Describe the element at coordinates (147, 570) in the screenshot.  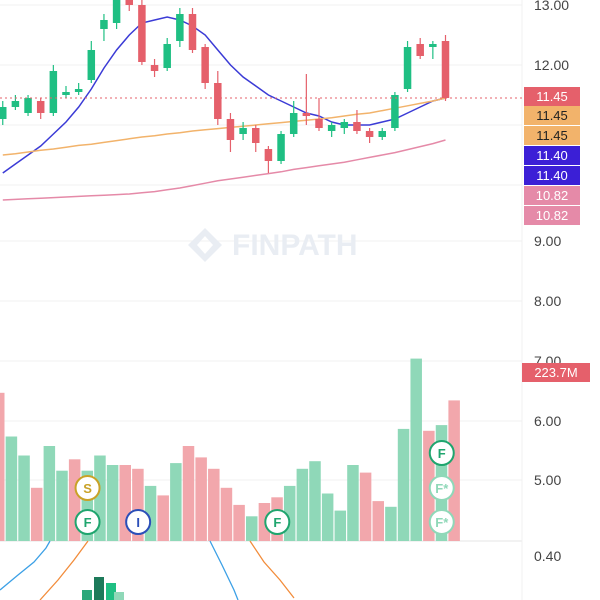
I see `oscillator-panel` at that location.